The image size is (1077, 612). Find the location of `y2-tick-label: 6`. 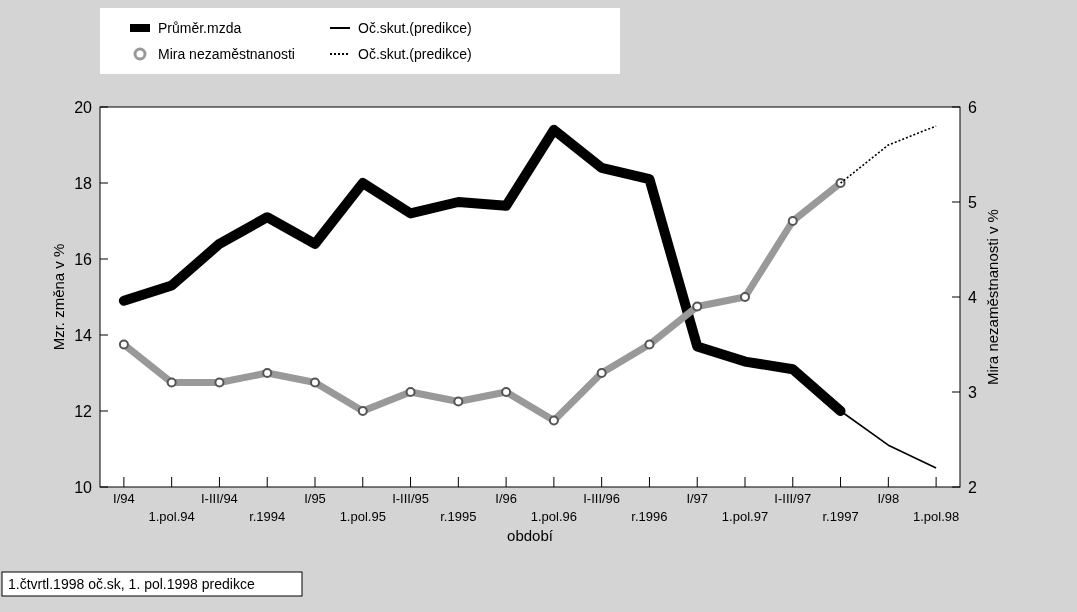

y2-tick-label: 6 is located at coordinates (972, 107).